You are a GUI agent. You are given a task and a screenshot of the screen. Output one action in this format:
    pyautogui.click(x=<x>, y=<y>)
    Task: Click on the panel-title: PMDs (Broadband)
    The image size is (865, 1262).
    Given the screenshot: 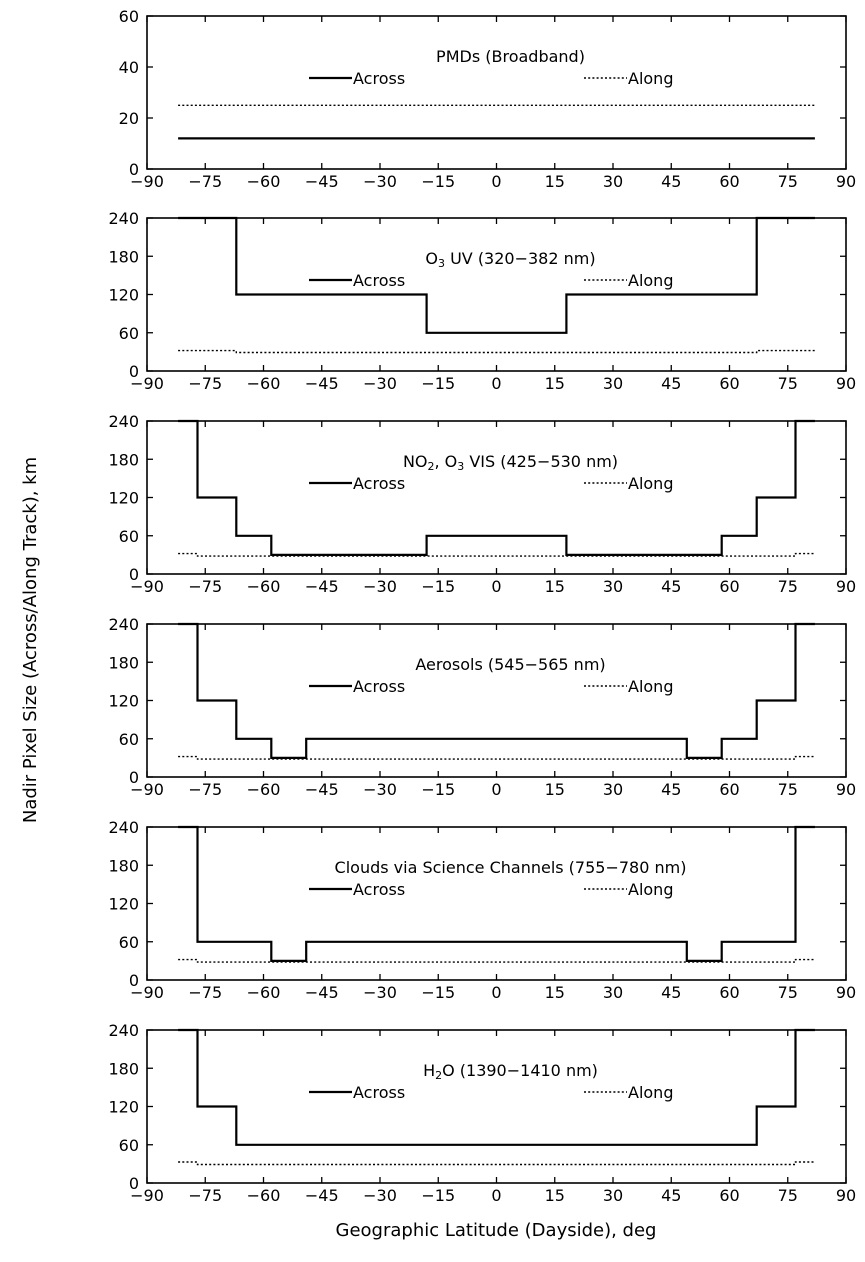 What is the action you would take?
    pyautogui.click(x=510, y=56)
    